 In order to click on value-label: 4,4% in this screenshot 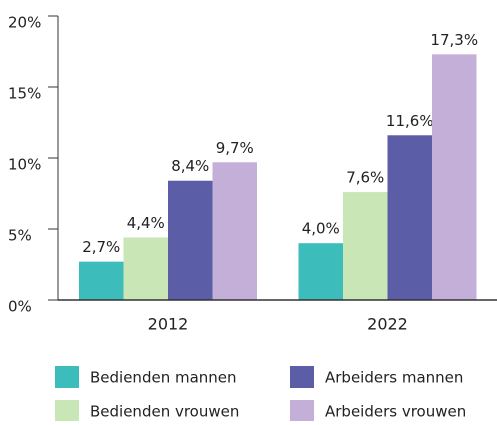, I will do `click(146, 223)`.